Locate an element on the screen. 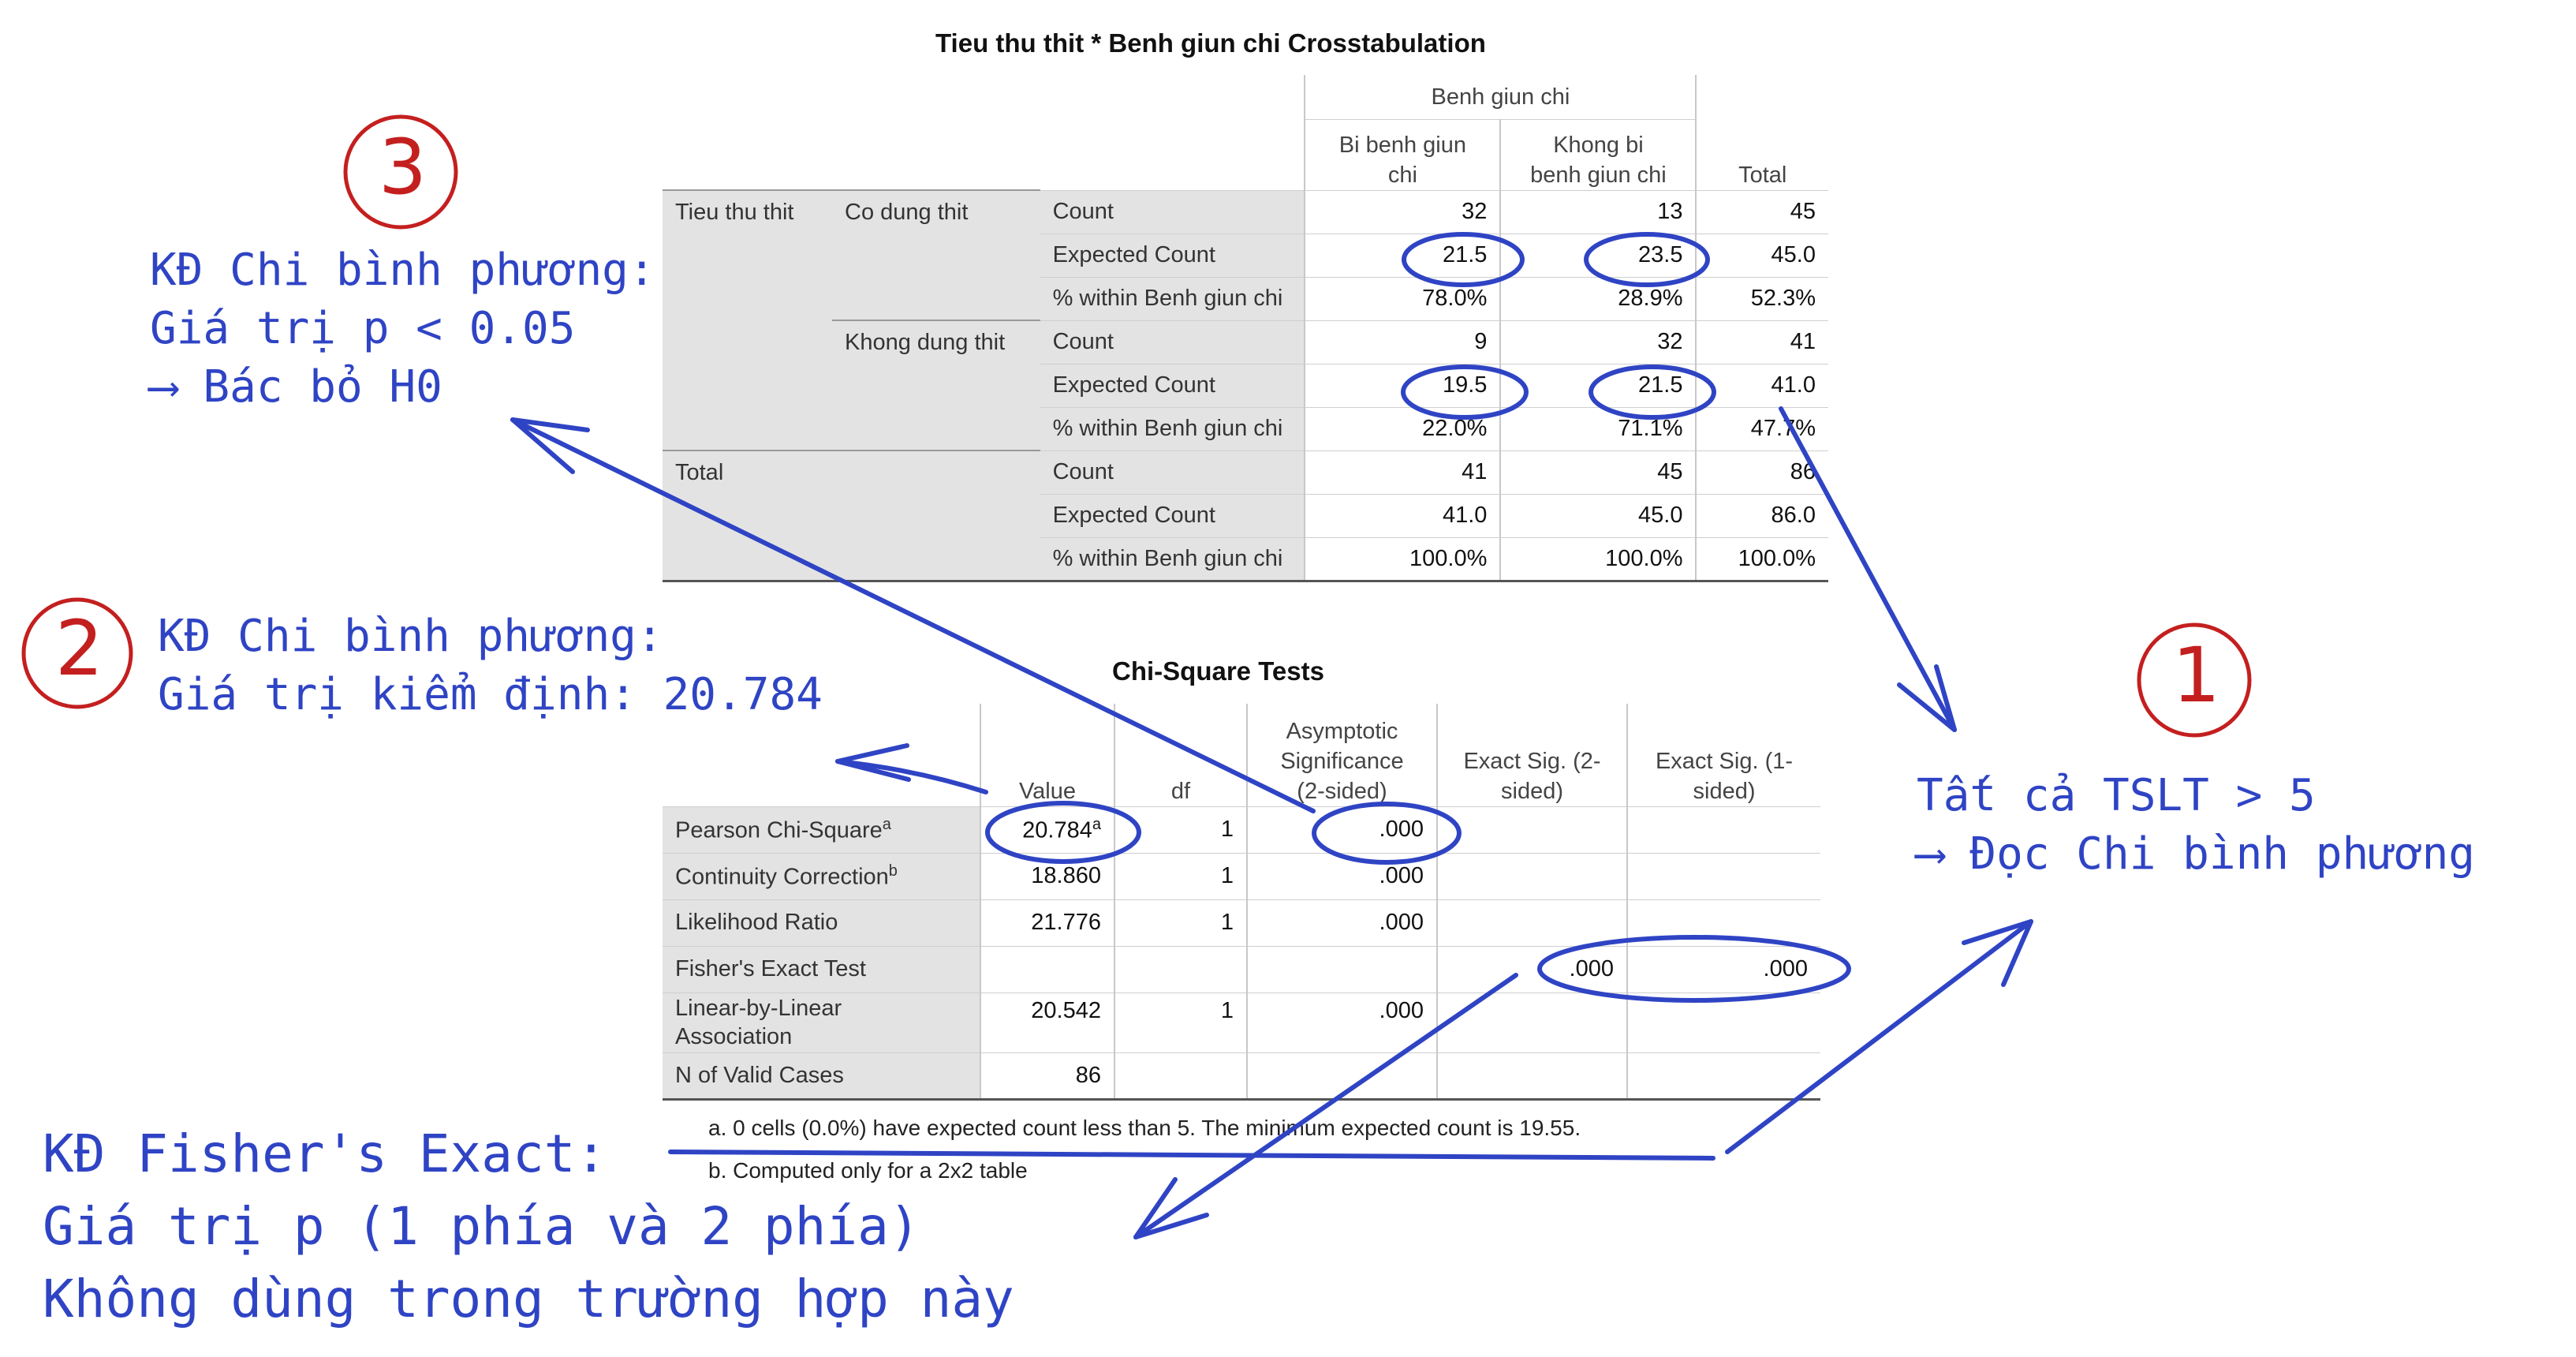 This screenshot has width=2576, height=1357. col-header-khong-bi-l2: benh giun chi is located at coordinates (1598, 175).